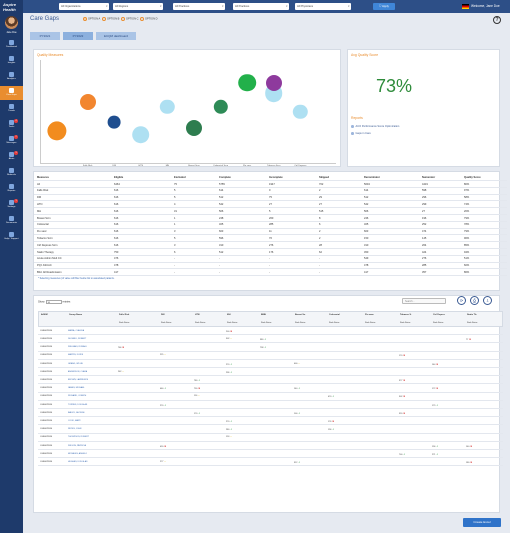 The width and height of the screenshot is (510, 533). Describe the element at coordinates (270, 266) in the screenshot. I see `table-row: PQI: ASCAC 478 - - - - 478 285 60%` at that location.